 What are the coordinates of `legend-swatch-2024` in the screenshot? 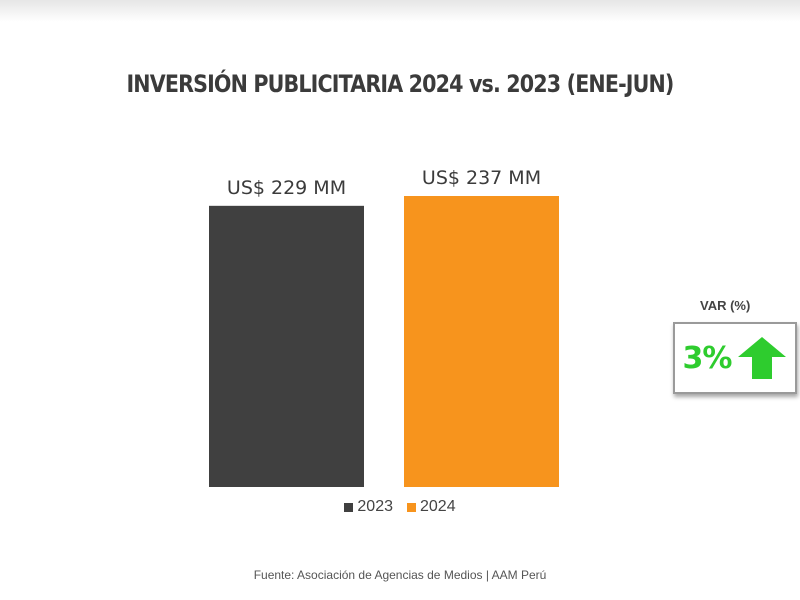 It's located at (411, 507).